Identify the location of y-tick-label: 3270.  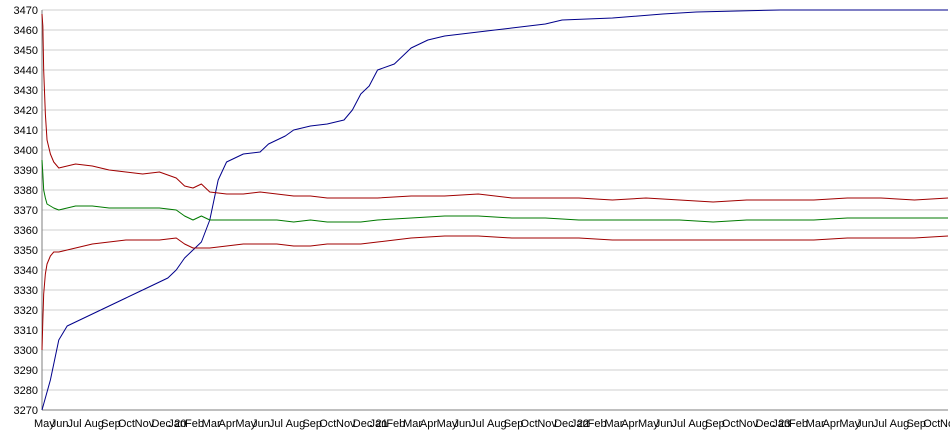
(26, 411).